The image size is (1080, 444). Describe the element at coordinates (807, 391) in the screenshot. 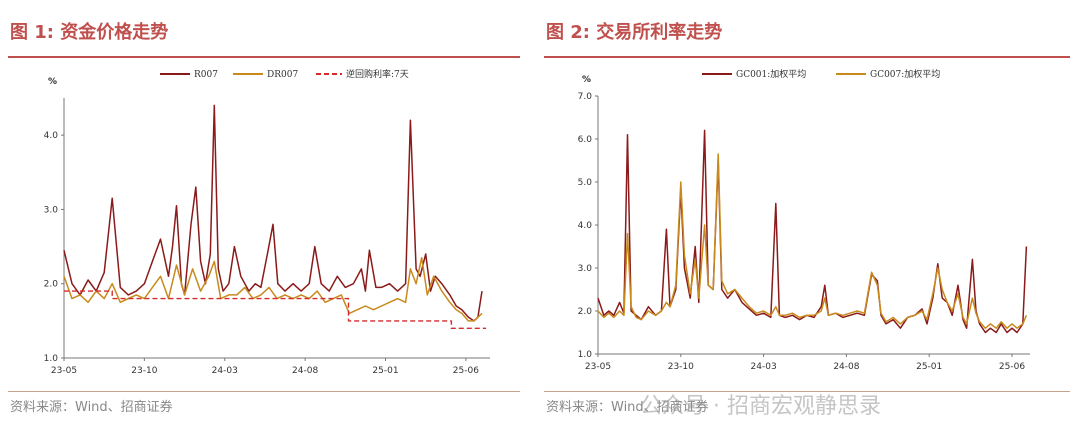

I see `figure-2-source-rule` at that location.